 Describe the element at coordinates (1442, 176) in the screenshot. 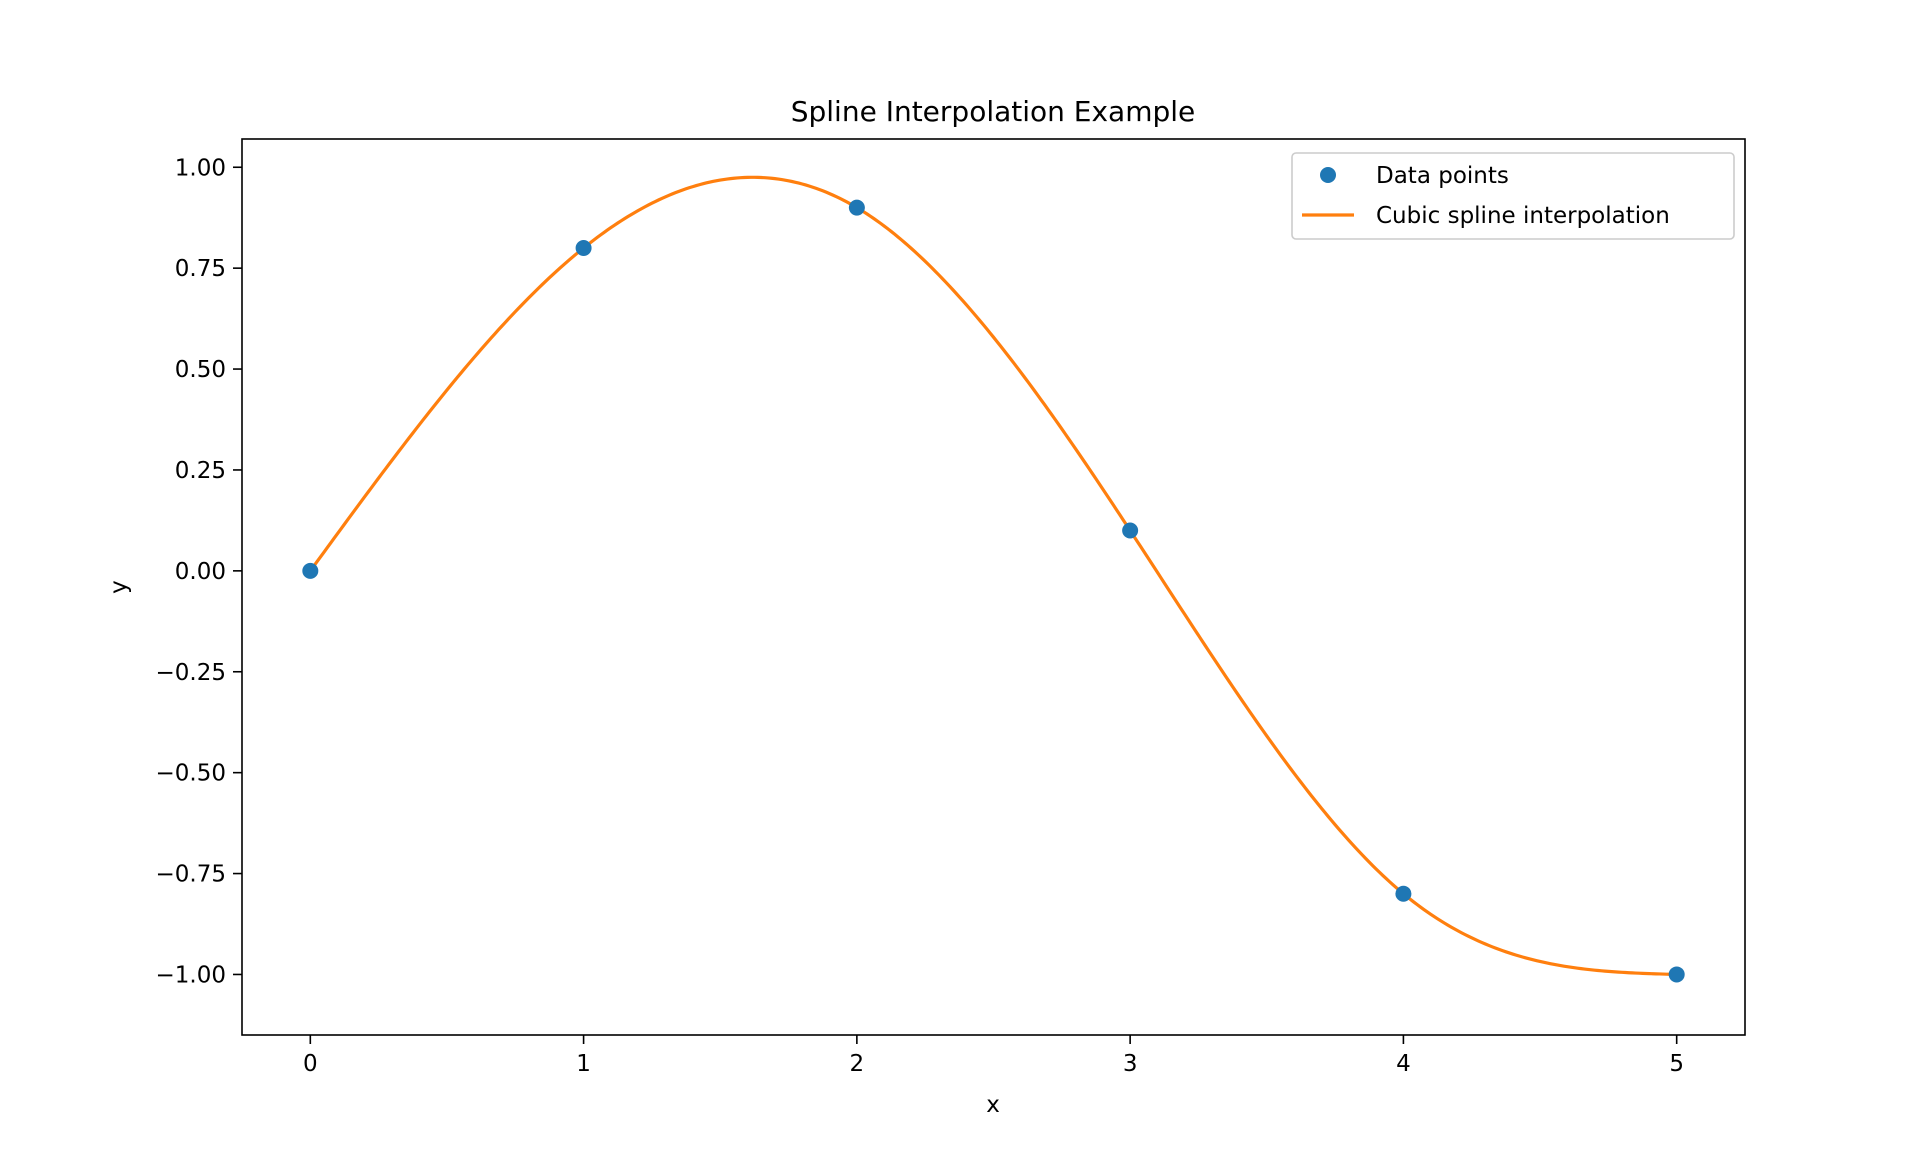

I see `legend-label-data-points: Data points` at that location.